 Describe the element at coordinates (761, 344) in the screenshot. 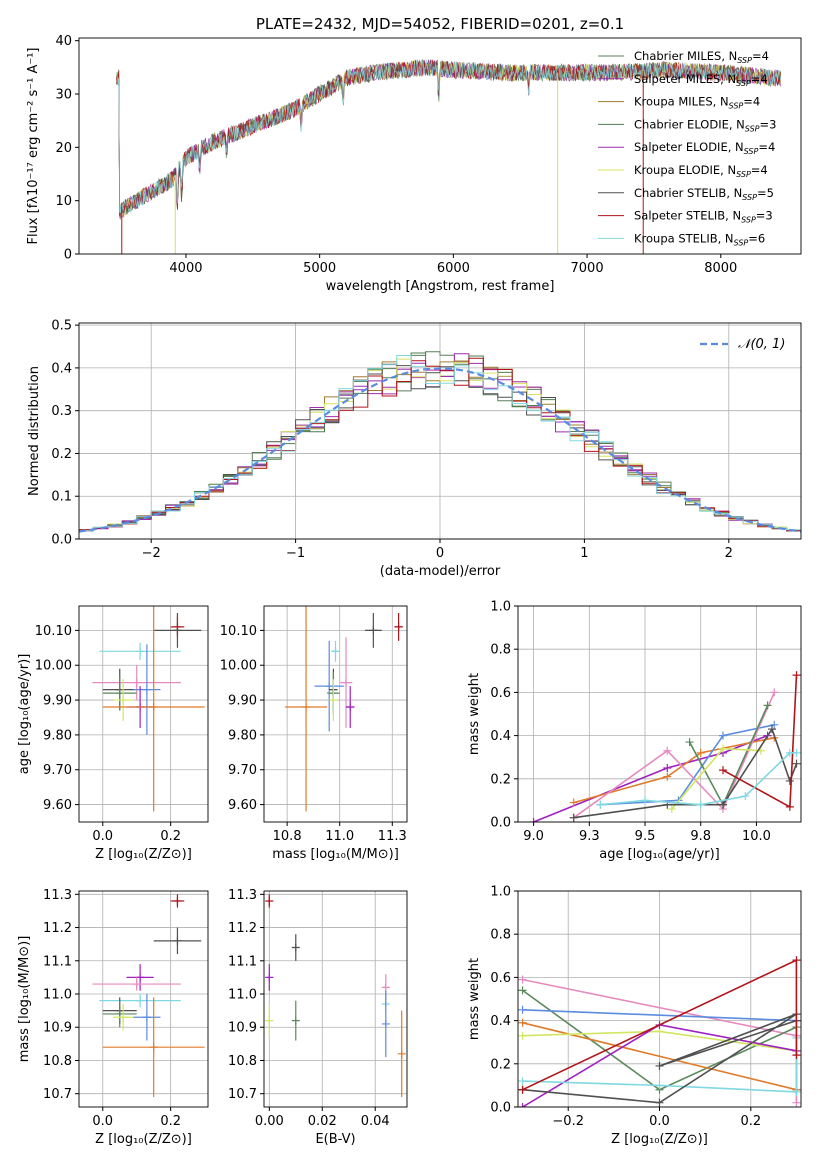

I see `legend-normal-label: 𝒩(0, 1)` at that location.